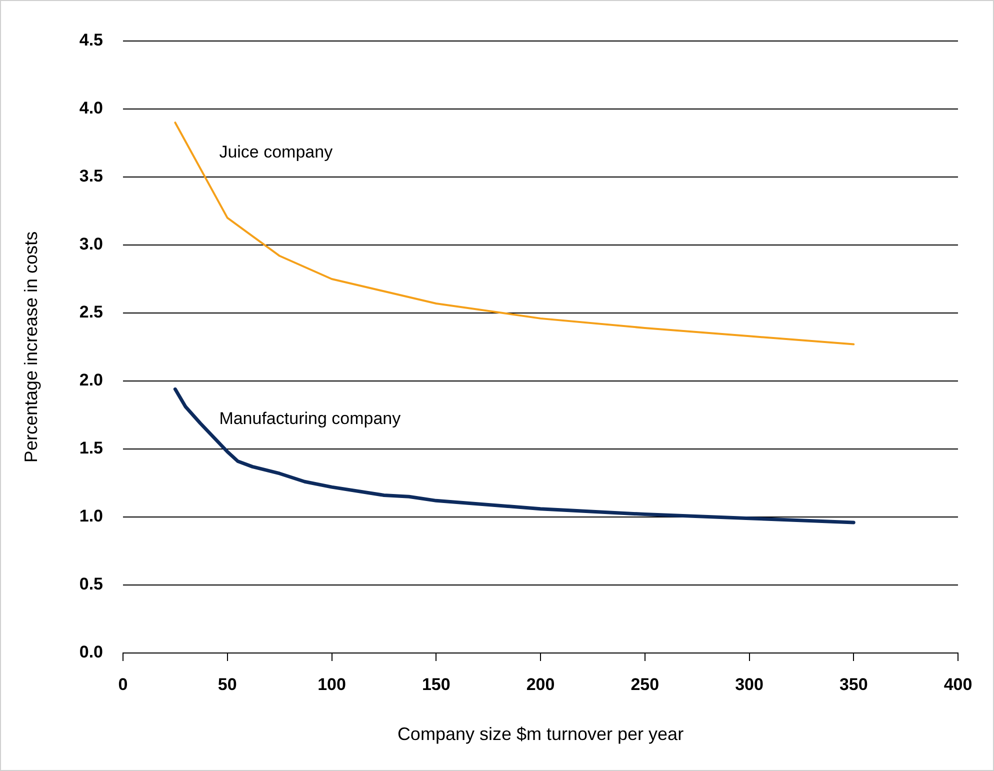 This screenshot has width=994, height=771. Describe the element at coordinates (91, 584) in the screenshot. I see `y-tick-label: 0.5` at that location.